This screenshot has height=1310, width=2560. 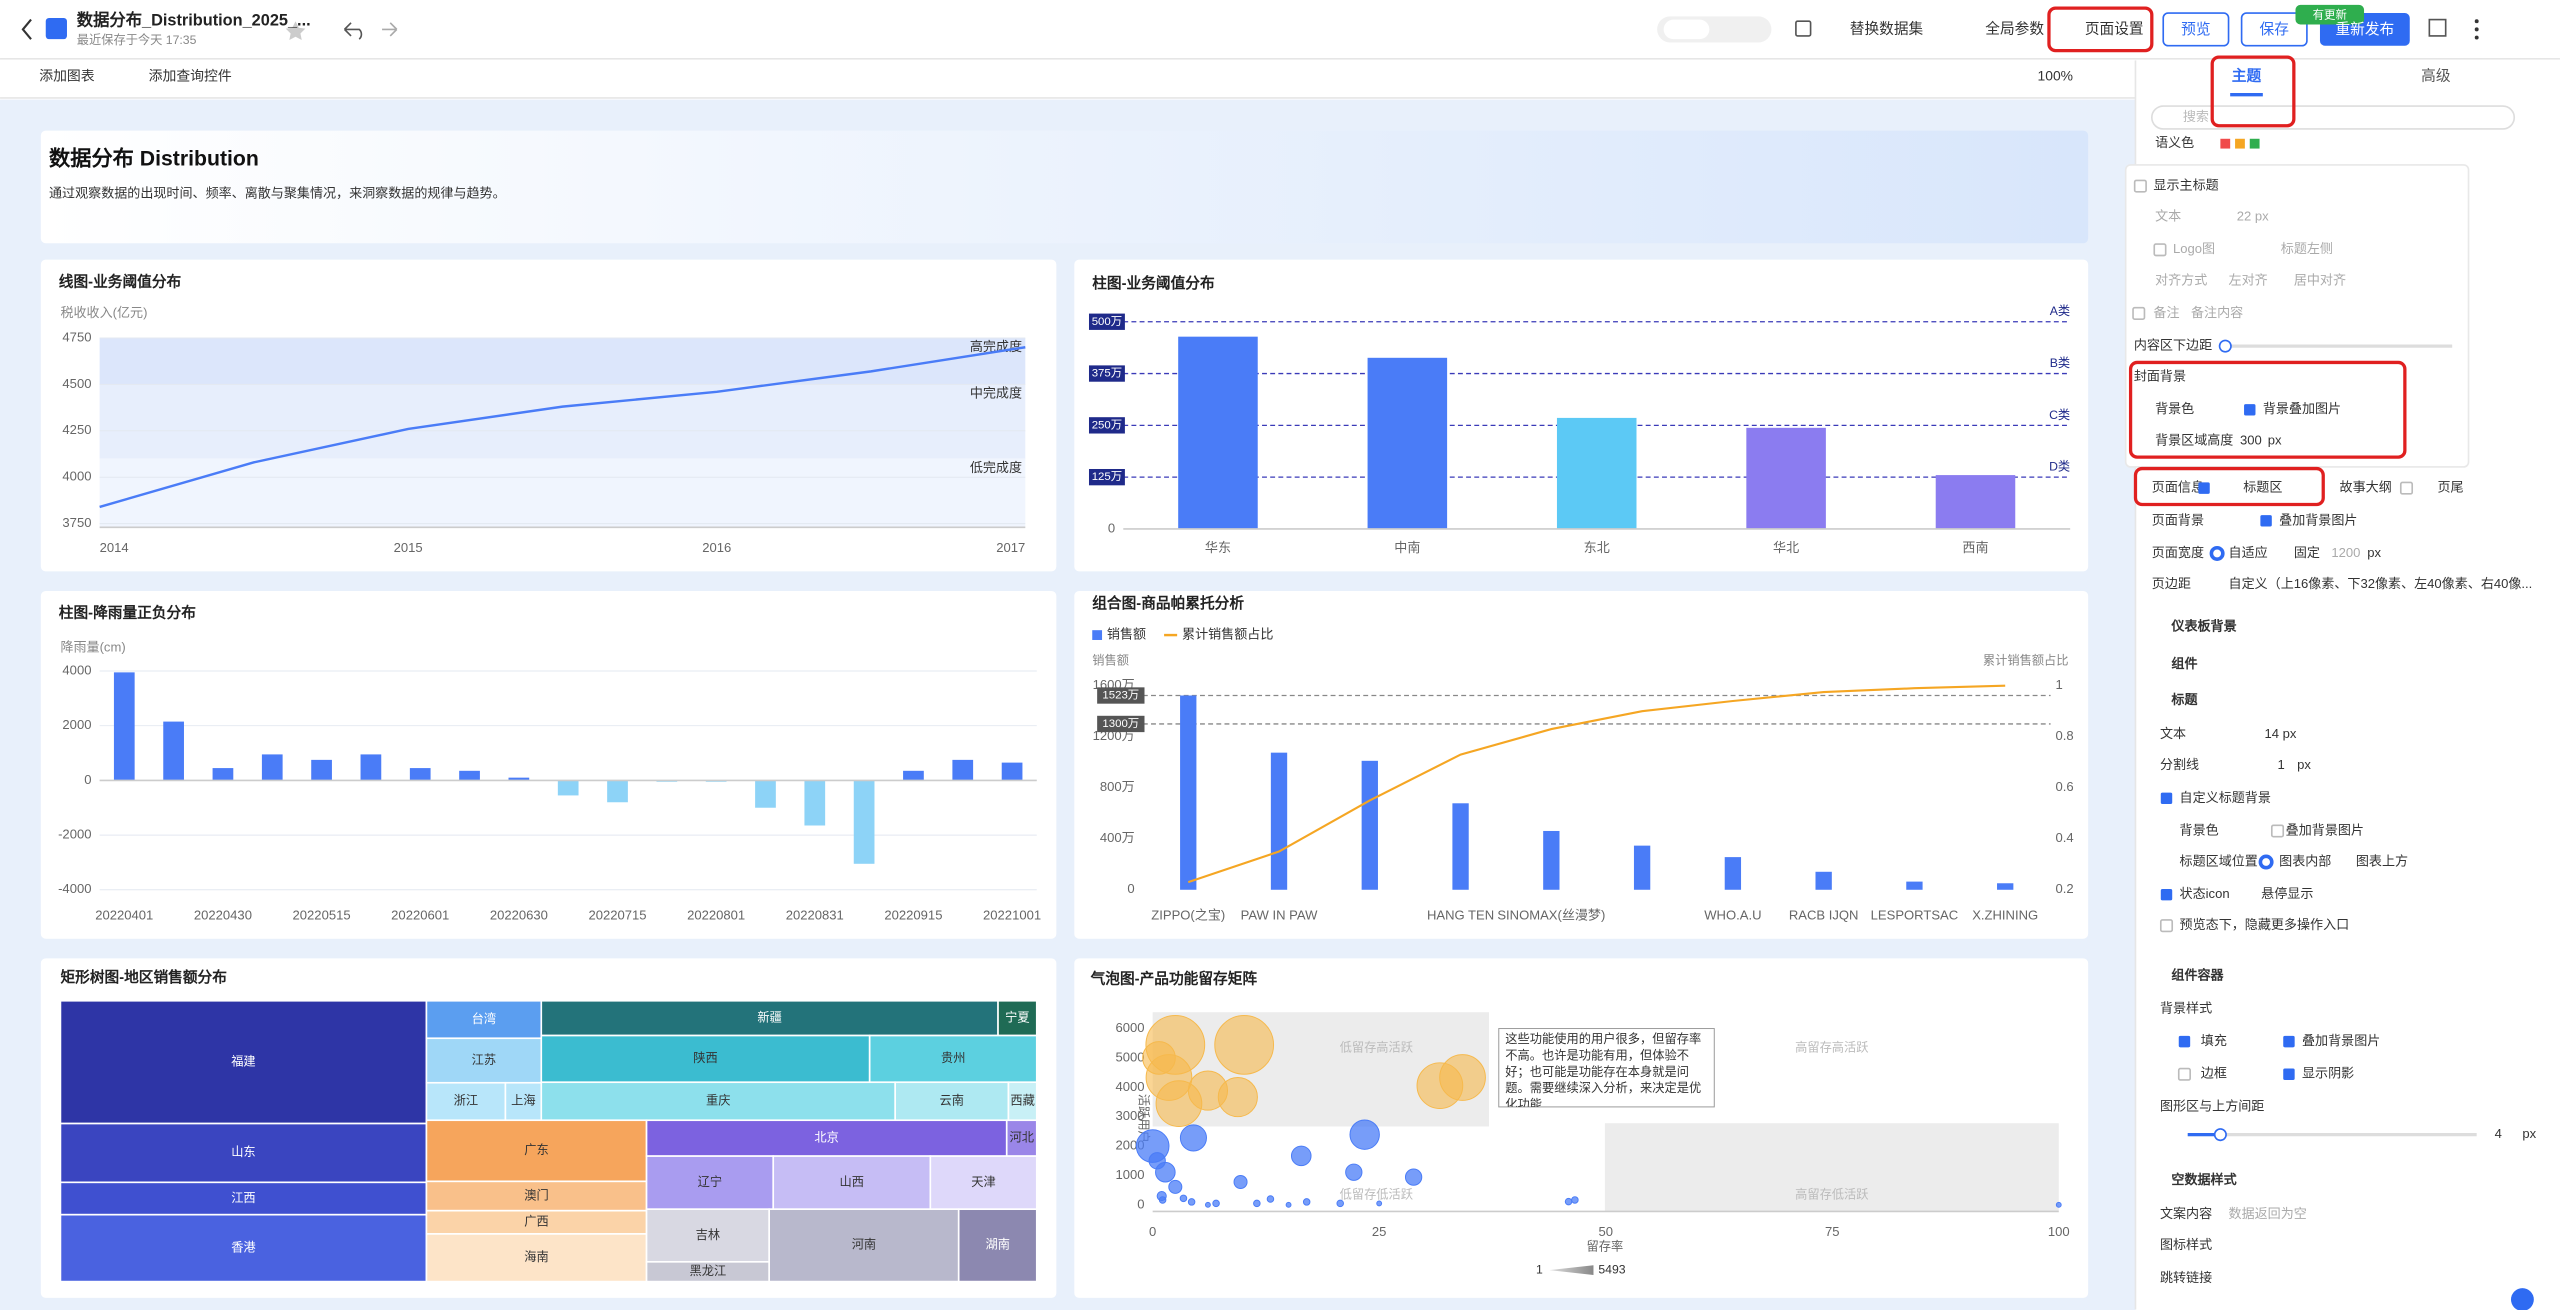 What do you see at coordinates (2064, 837) in the screenshot?
I see `tick-label: 0.4` at bounding box center [2064, 837].